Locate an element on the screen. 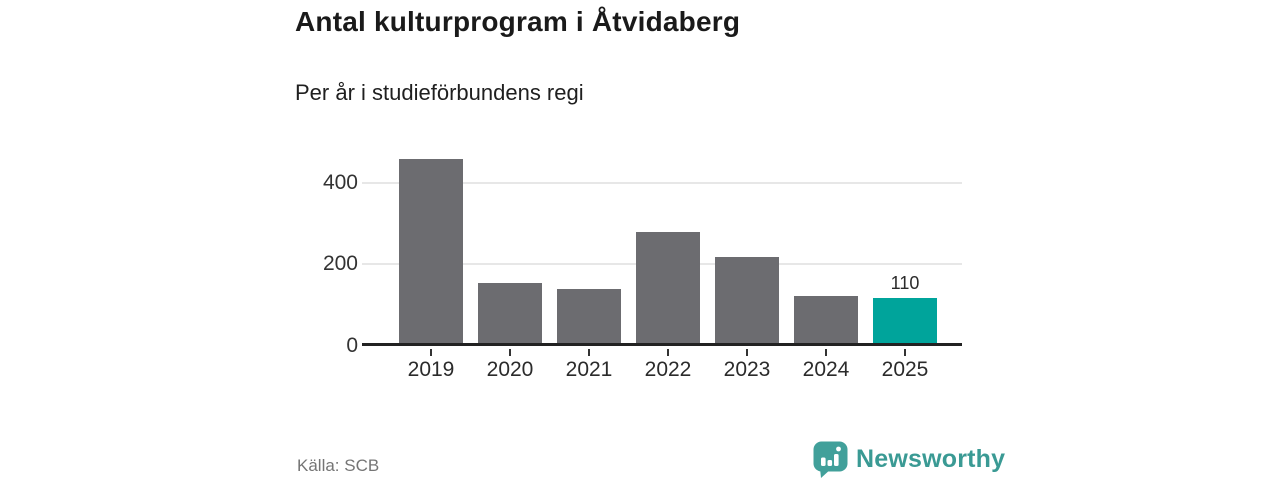  x-axis-tick-label: 2020 is located at coordinates (510, 369).